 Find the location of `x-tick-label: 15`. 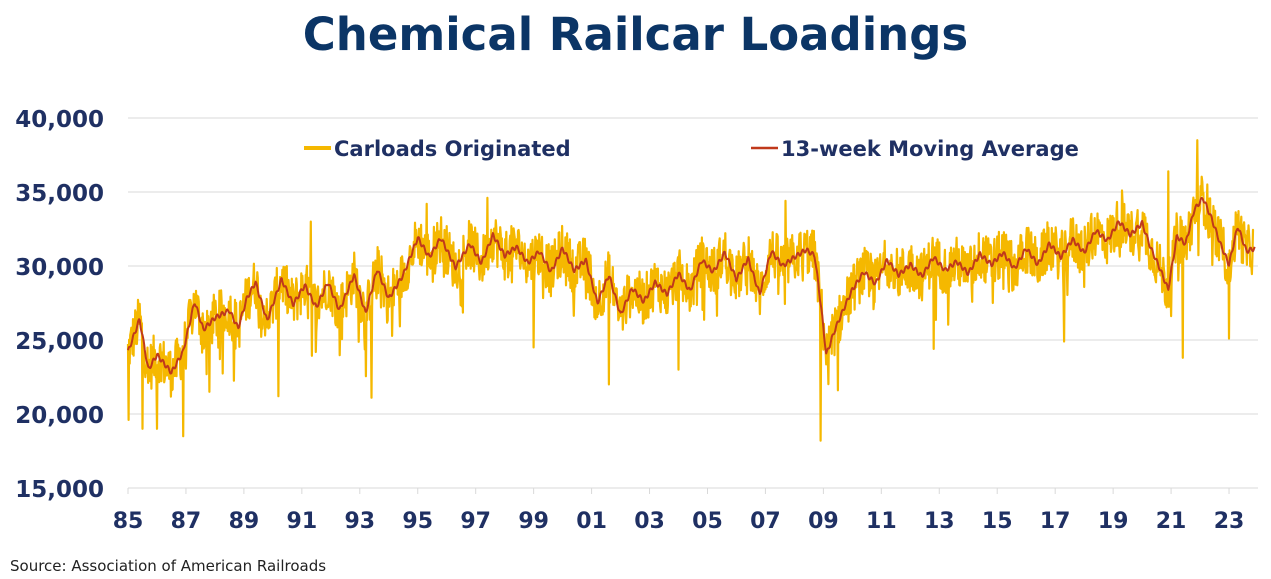

x-tick-label: 15 is located at coordinates (997, 521).